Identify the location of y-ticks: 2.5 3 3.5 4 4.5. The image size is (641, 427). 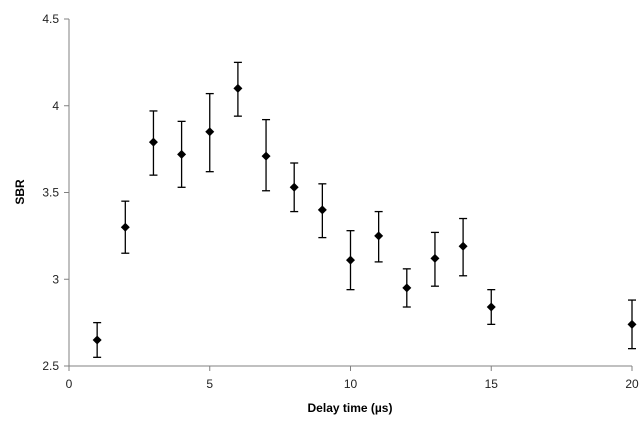
(55, 192).